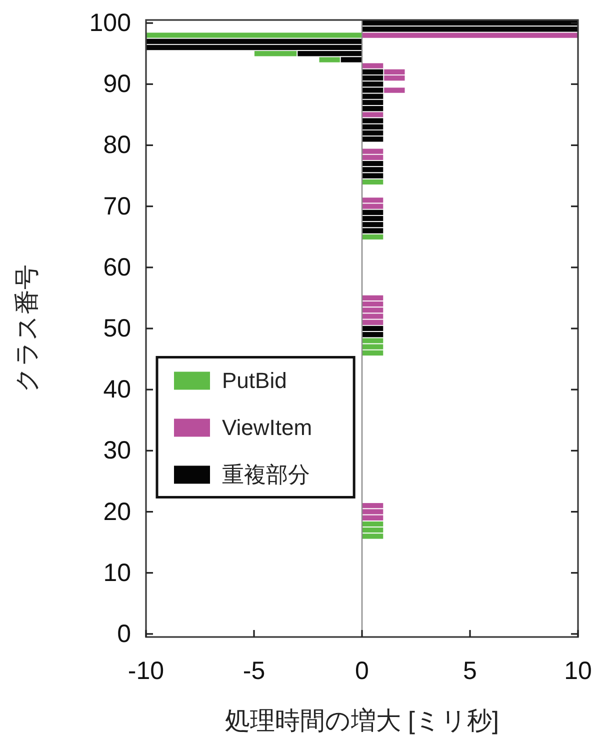  What do you see at coordinates (117, 145) in the screenshot?
I see `y-tick-label: 80` at bounding box center [117, 145].